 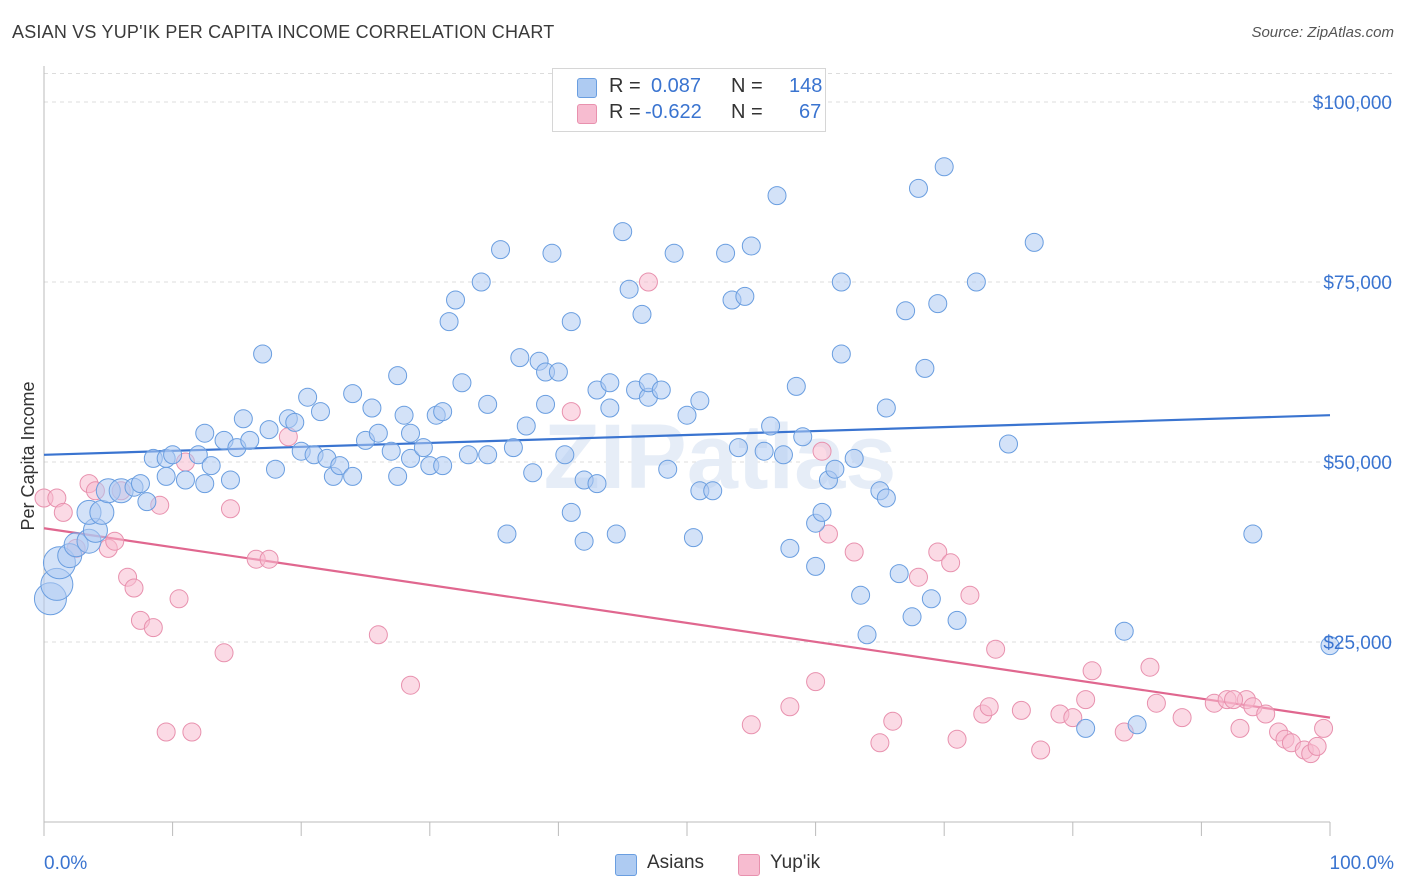 I want to click on n-label: N =, so click(x=747, y=86).